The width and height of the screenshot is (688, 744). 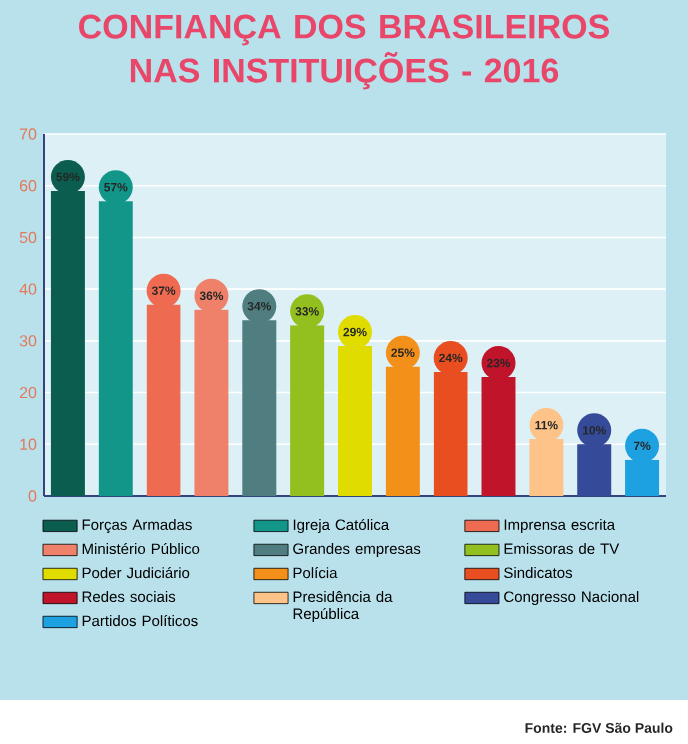 I want to click on y-tick-label: 0, so click(x=32, y=496).